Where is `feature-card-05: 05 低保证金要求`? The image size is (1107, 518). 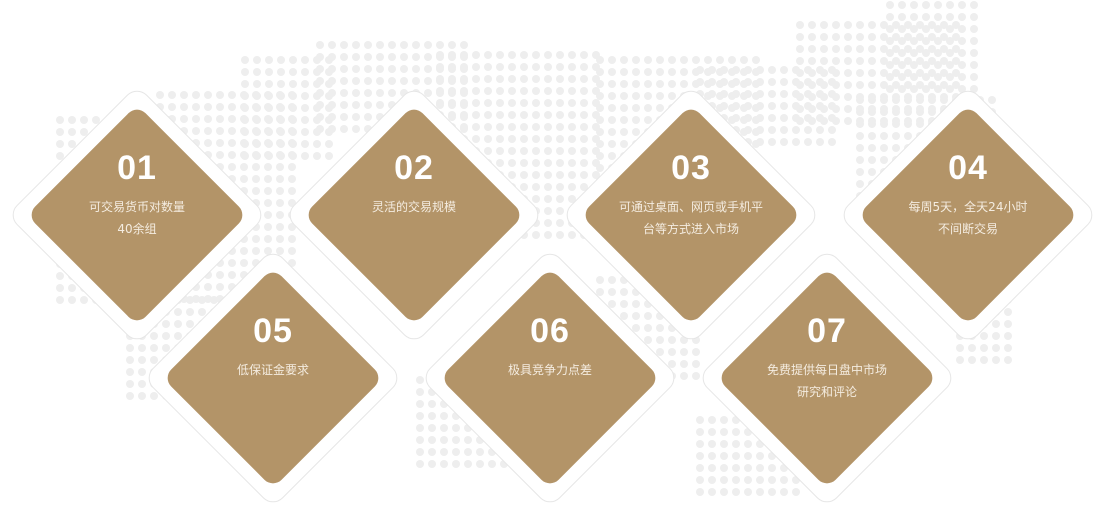
feature-card-05: 05 低保证金要求 is located at coordinates (273, 378).